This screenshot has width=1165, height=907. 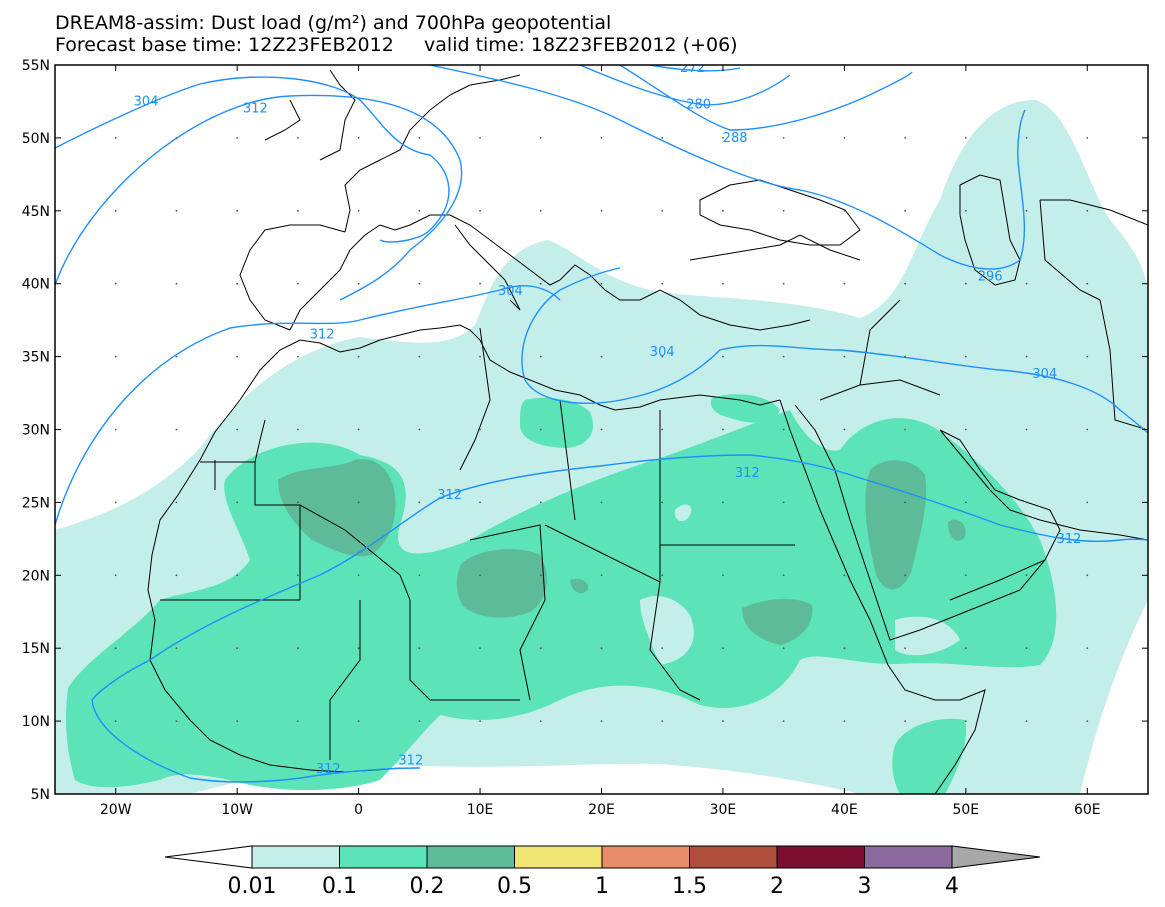 What do you see at coordinates (358, 810) in the screenshot?
I see `lon-tick-label: 0` at bounding box center [358, 810].